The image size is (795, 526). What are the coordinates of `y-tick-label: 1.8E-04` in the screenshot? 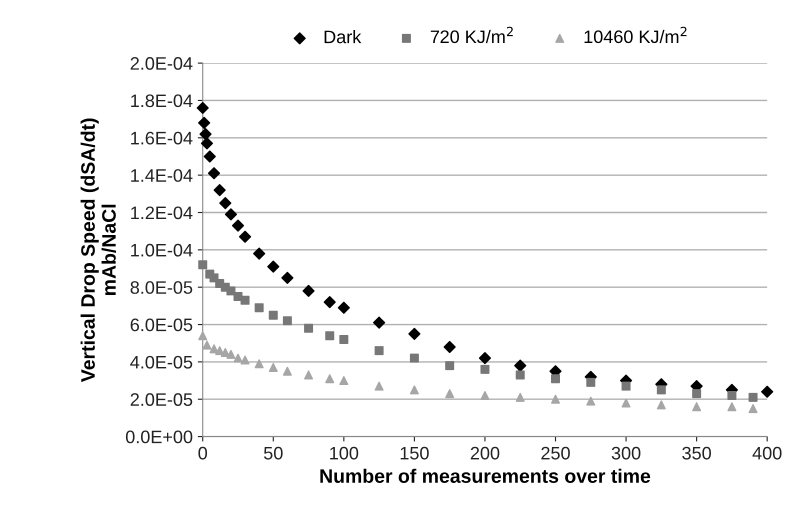 It's located at (161, 101).